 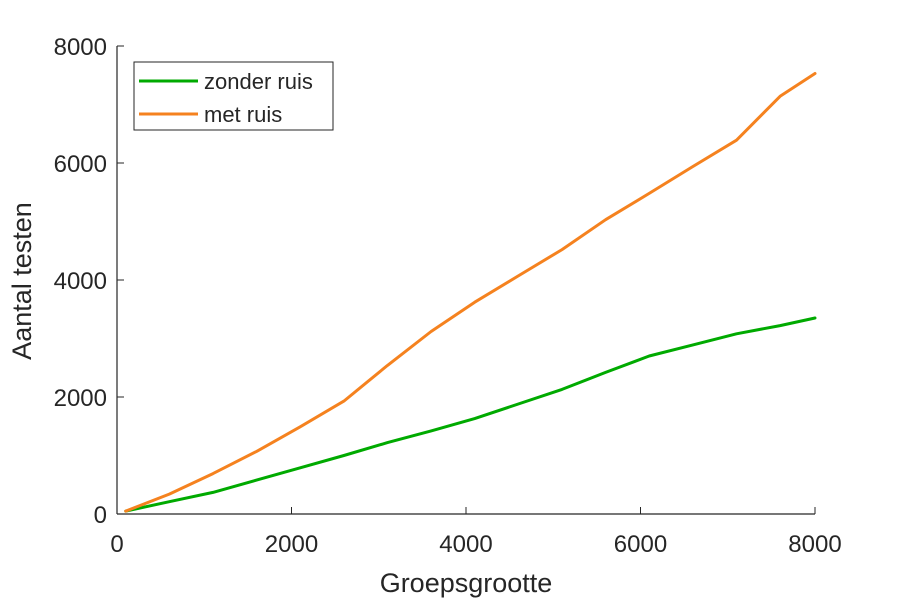 What do you see at coordinates (22, 281) in the screenshot?
I see `y-axis-title: Aantal testen` at bounding box center [22, 281].